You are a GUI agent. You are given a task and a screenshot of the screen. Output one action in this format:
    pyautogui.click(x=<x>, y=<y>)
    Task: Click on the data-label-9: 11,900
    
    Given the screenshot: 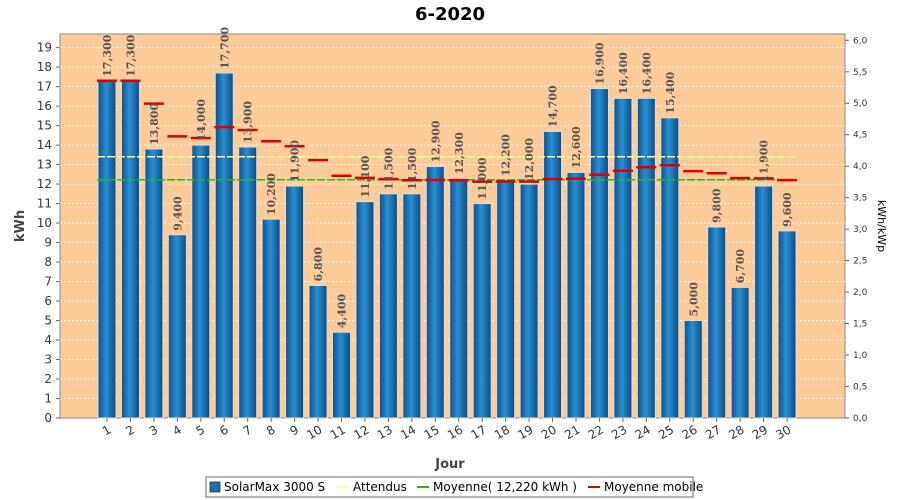 What is the action you would take?
    pyautogui.click(x=295, y=161)
    